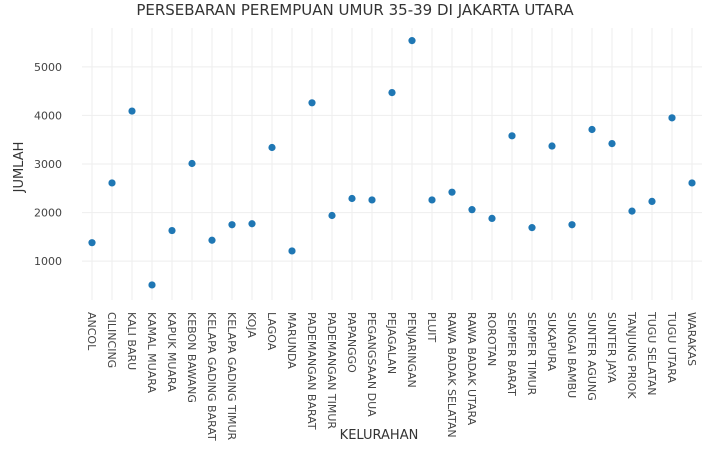 Image resolution: width=710 pixels, height=470 pixels. Describe the element at coordinates (48, 213) in the screenshot. I see `y-tick-label: 2000` at that location.